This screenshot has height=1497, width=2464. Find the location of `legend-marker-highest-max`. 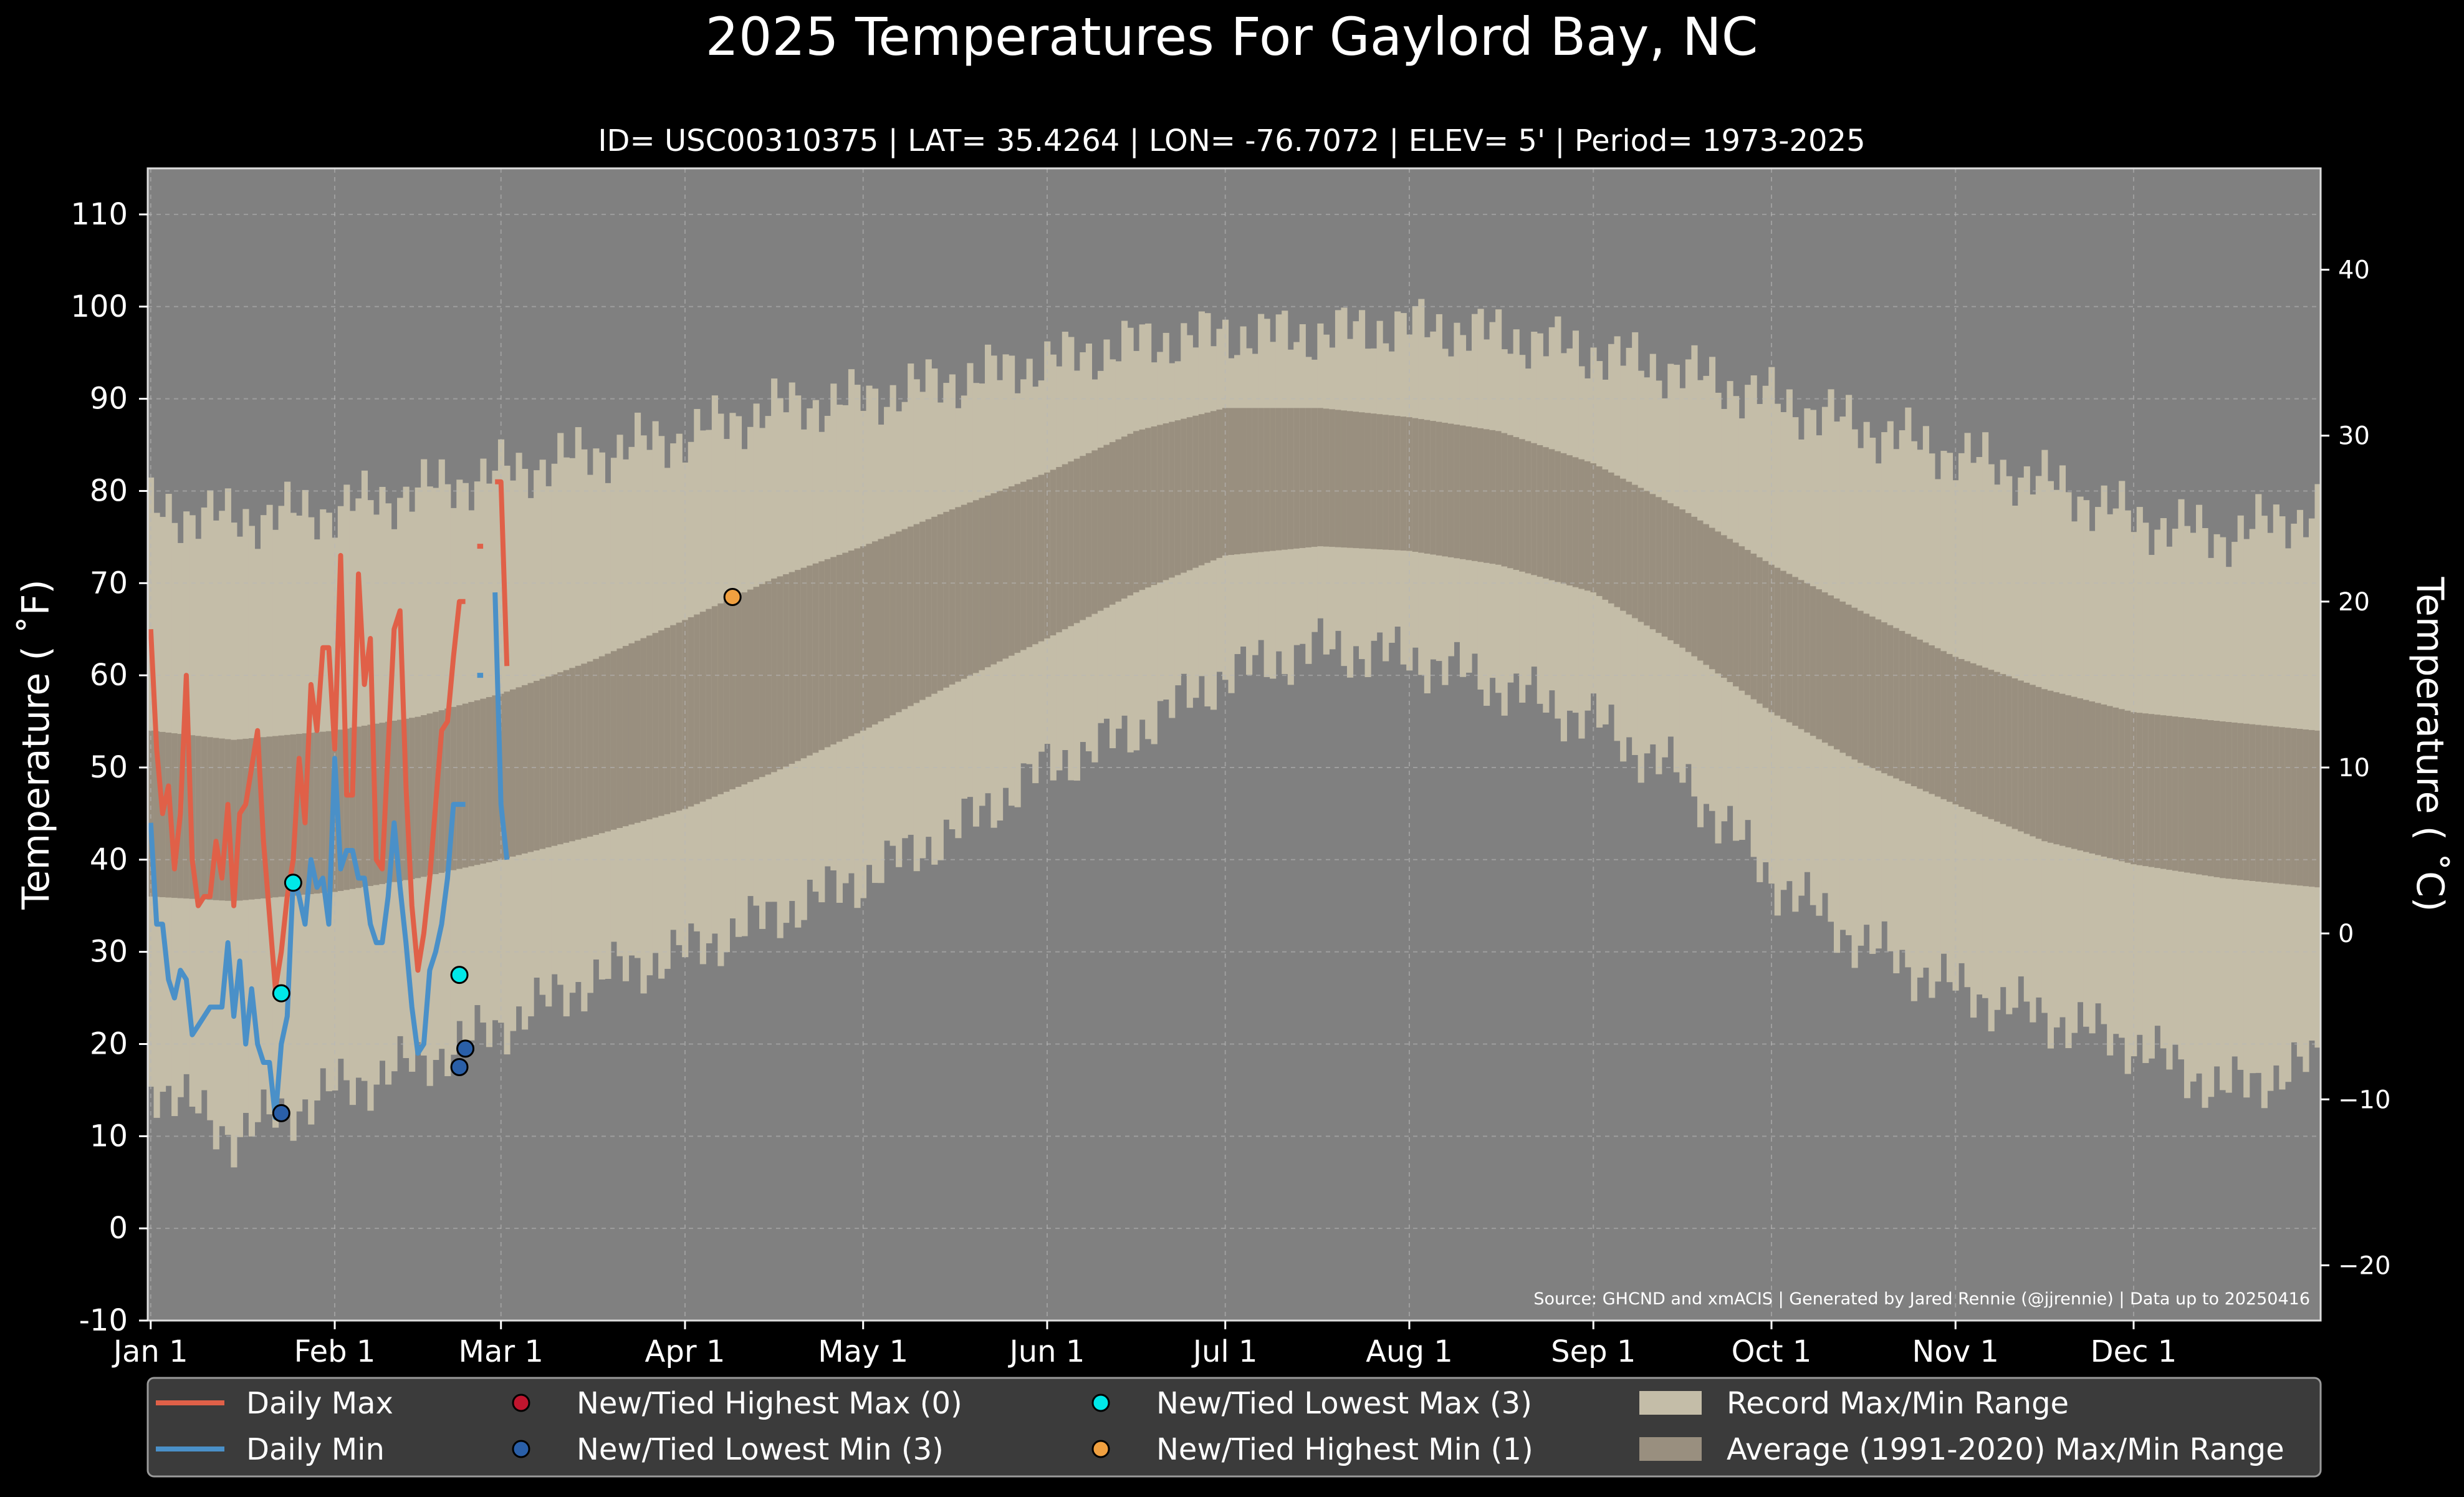

legend-marker-highest-max is located at coordinates (521, 1403).